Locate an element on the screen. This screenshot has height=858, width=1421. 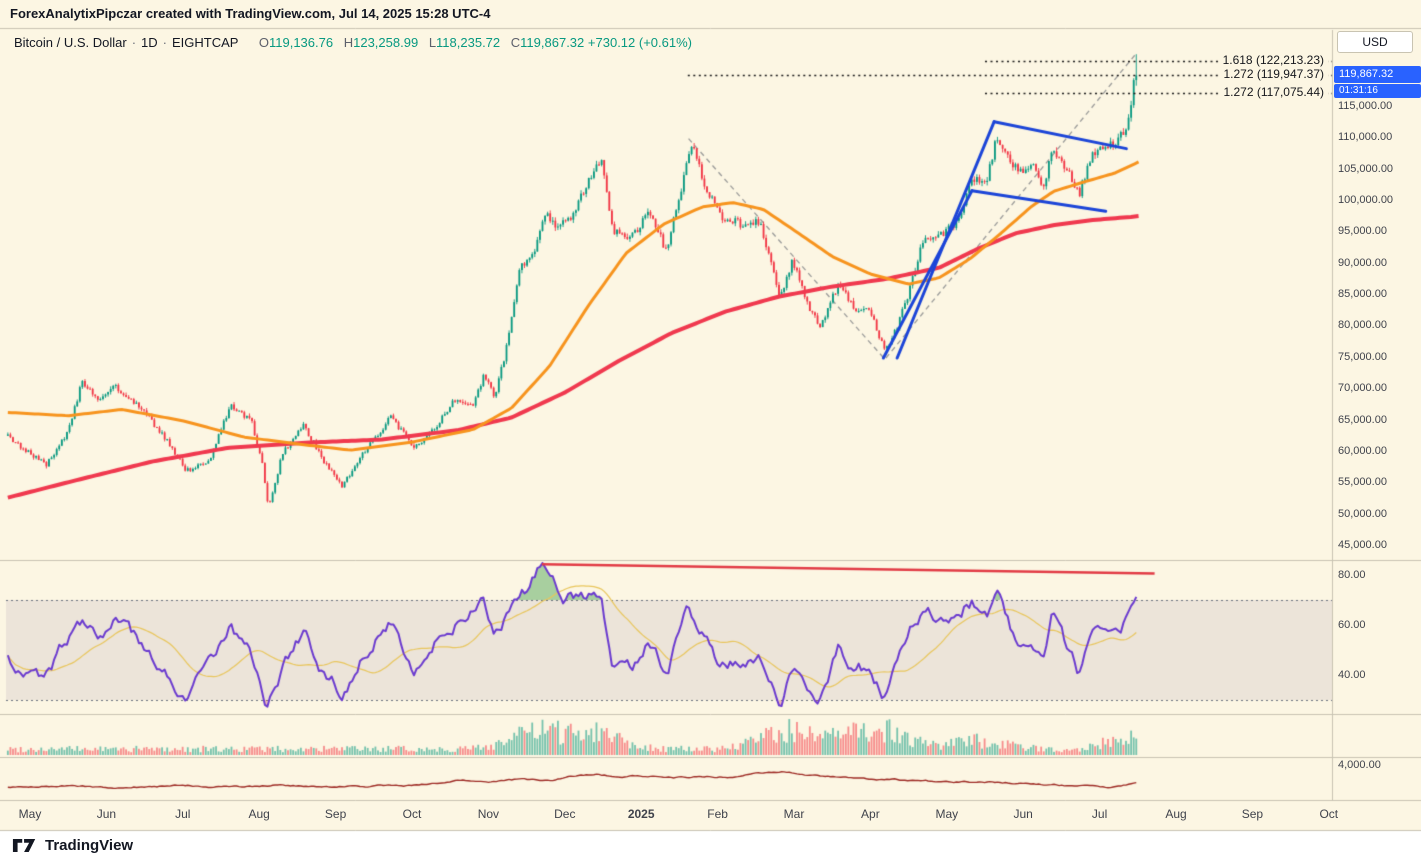
exchange-label: EIGHTCAP is located at coordinates (205, 42).